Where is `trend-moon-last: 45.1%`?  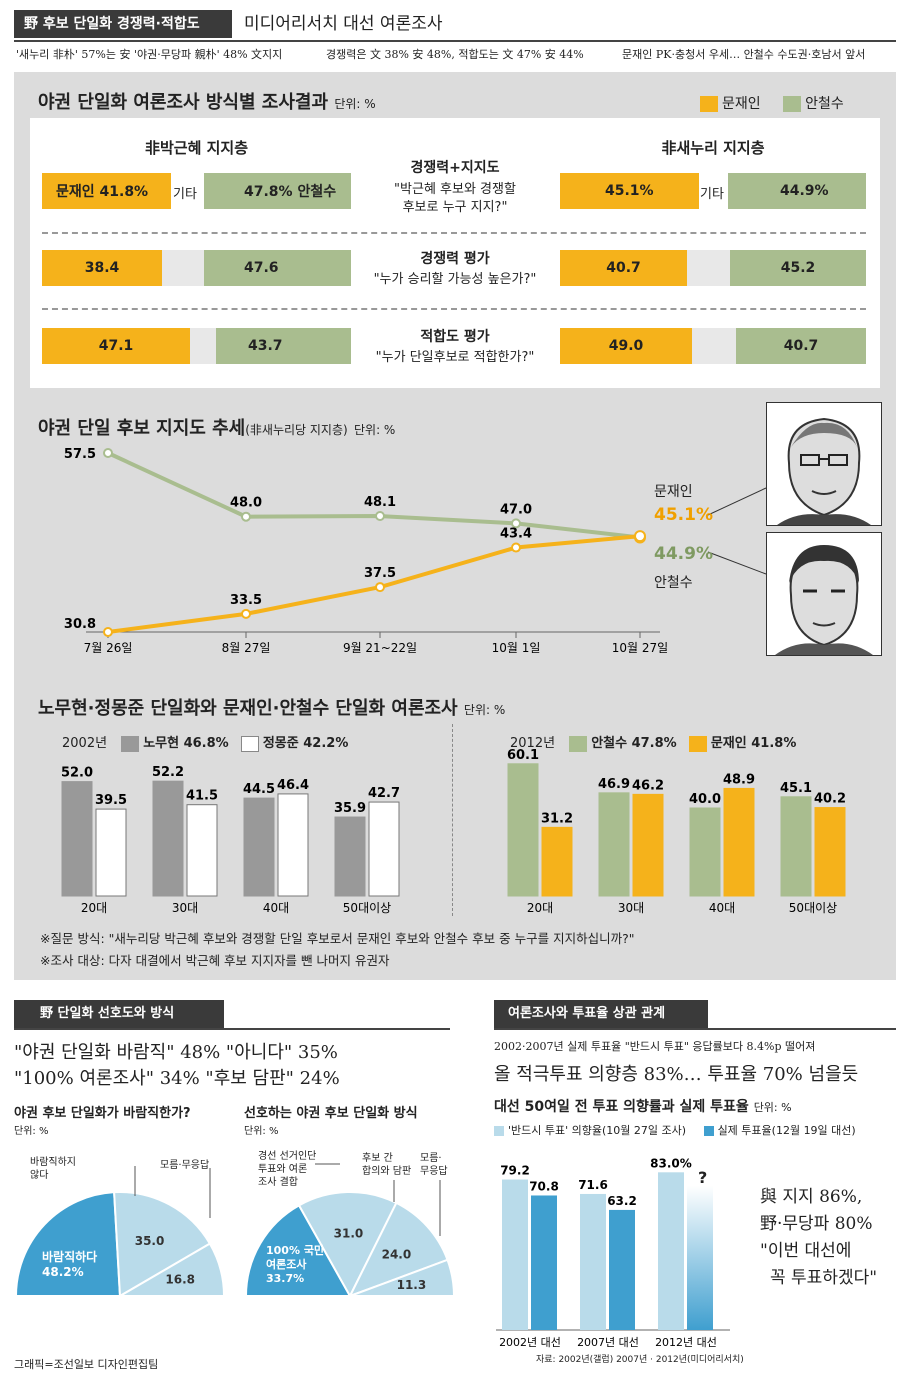 trend-moon-last: 45.1% is located at coordinates (683, 515).